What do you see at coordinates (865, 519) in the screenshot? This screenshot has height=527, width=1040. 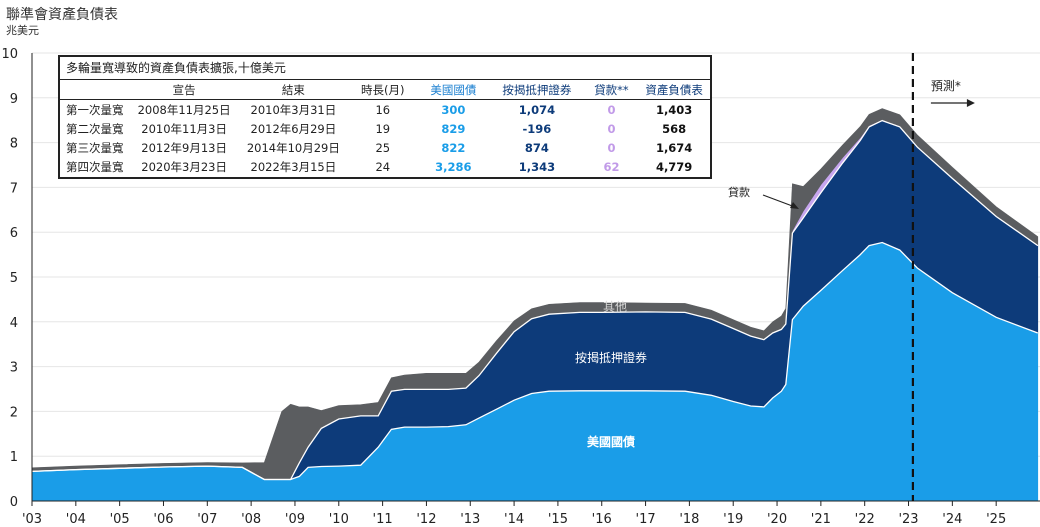 I see `x-tick-label: '22` at bounding box center [865, 519].